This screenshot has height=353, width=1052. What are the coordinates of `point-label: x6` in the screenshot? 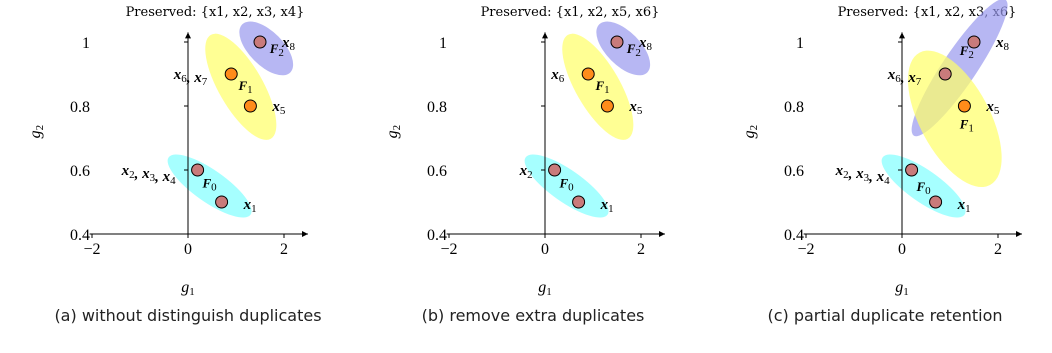 It's located at (557, 76).